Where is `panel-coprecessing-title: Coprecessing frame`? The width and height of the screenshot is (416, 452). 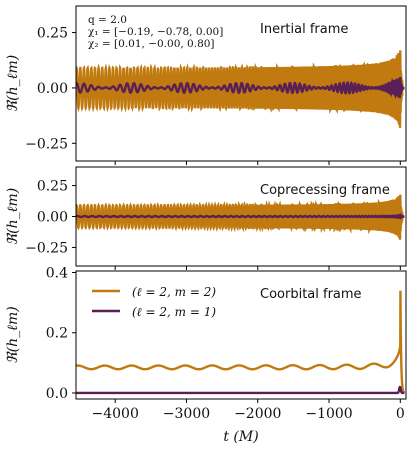
panel-coprecessing-title: Coprecessing frame is located at coordinates (325, 190).